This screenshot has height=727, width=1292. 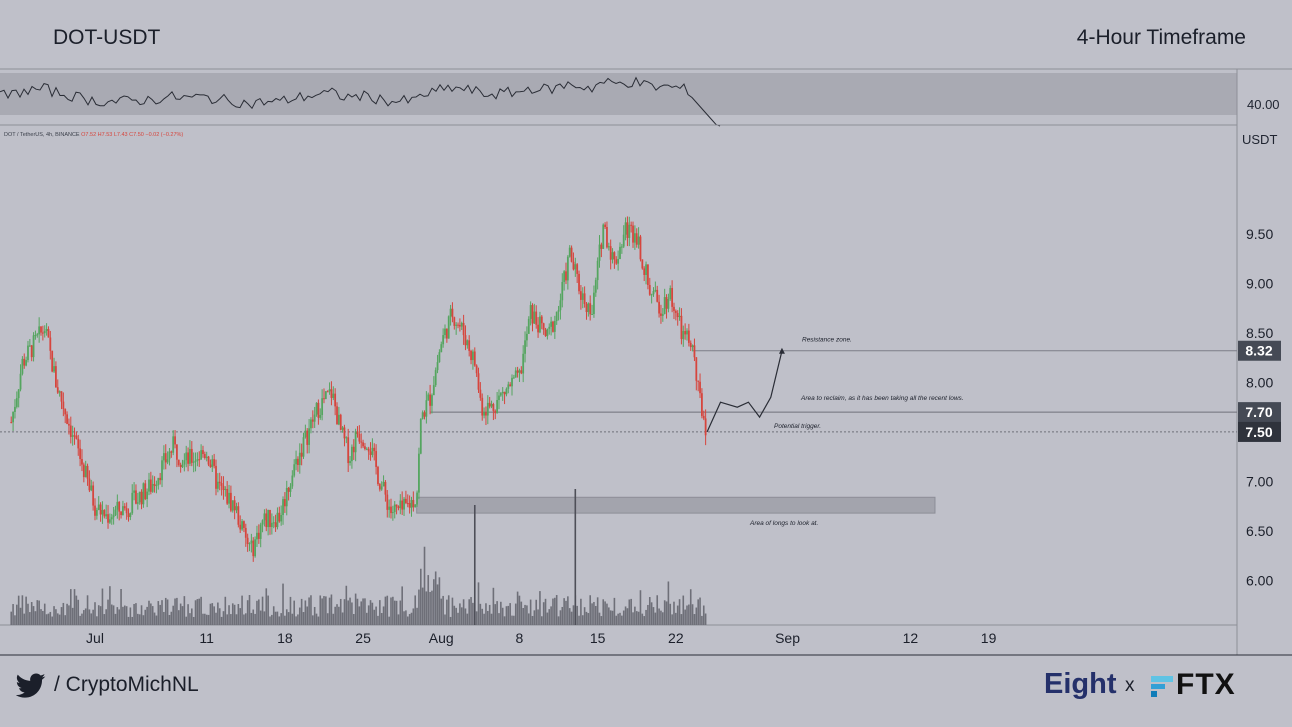 What do you see at coordinates (206, 638) in the screenshot?
I see `x-tick-label: 11` at bounding box center [206, 638].